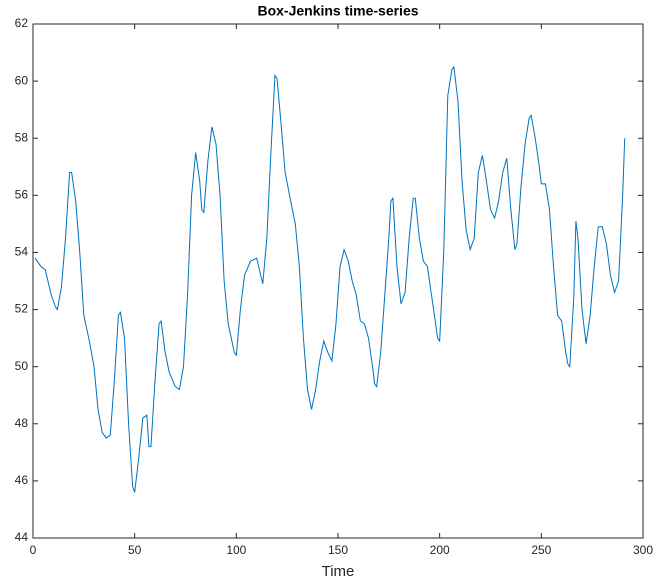  What do you see at coordinates (22, 309) in the screenshot?
I see `y-tick-label: 52` at bounding box center [22, 309].